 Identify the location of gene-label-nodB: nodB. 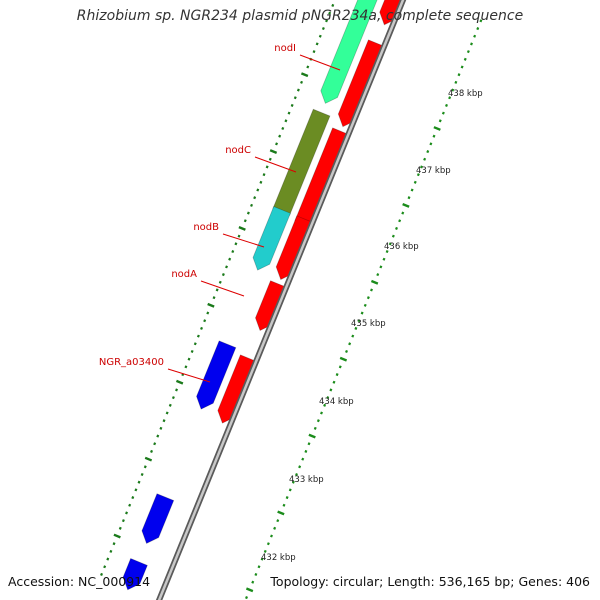
(206, 227).